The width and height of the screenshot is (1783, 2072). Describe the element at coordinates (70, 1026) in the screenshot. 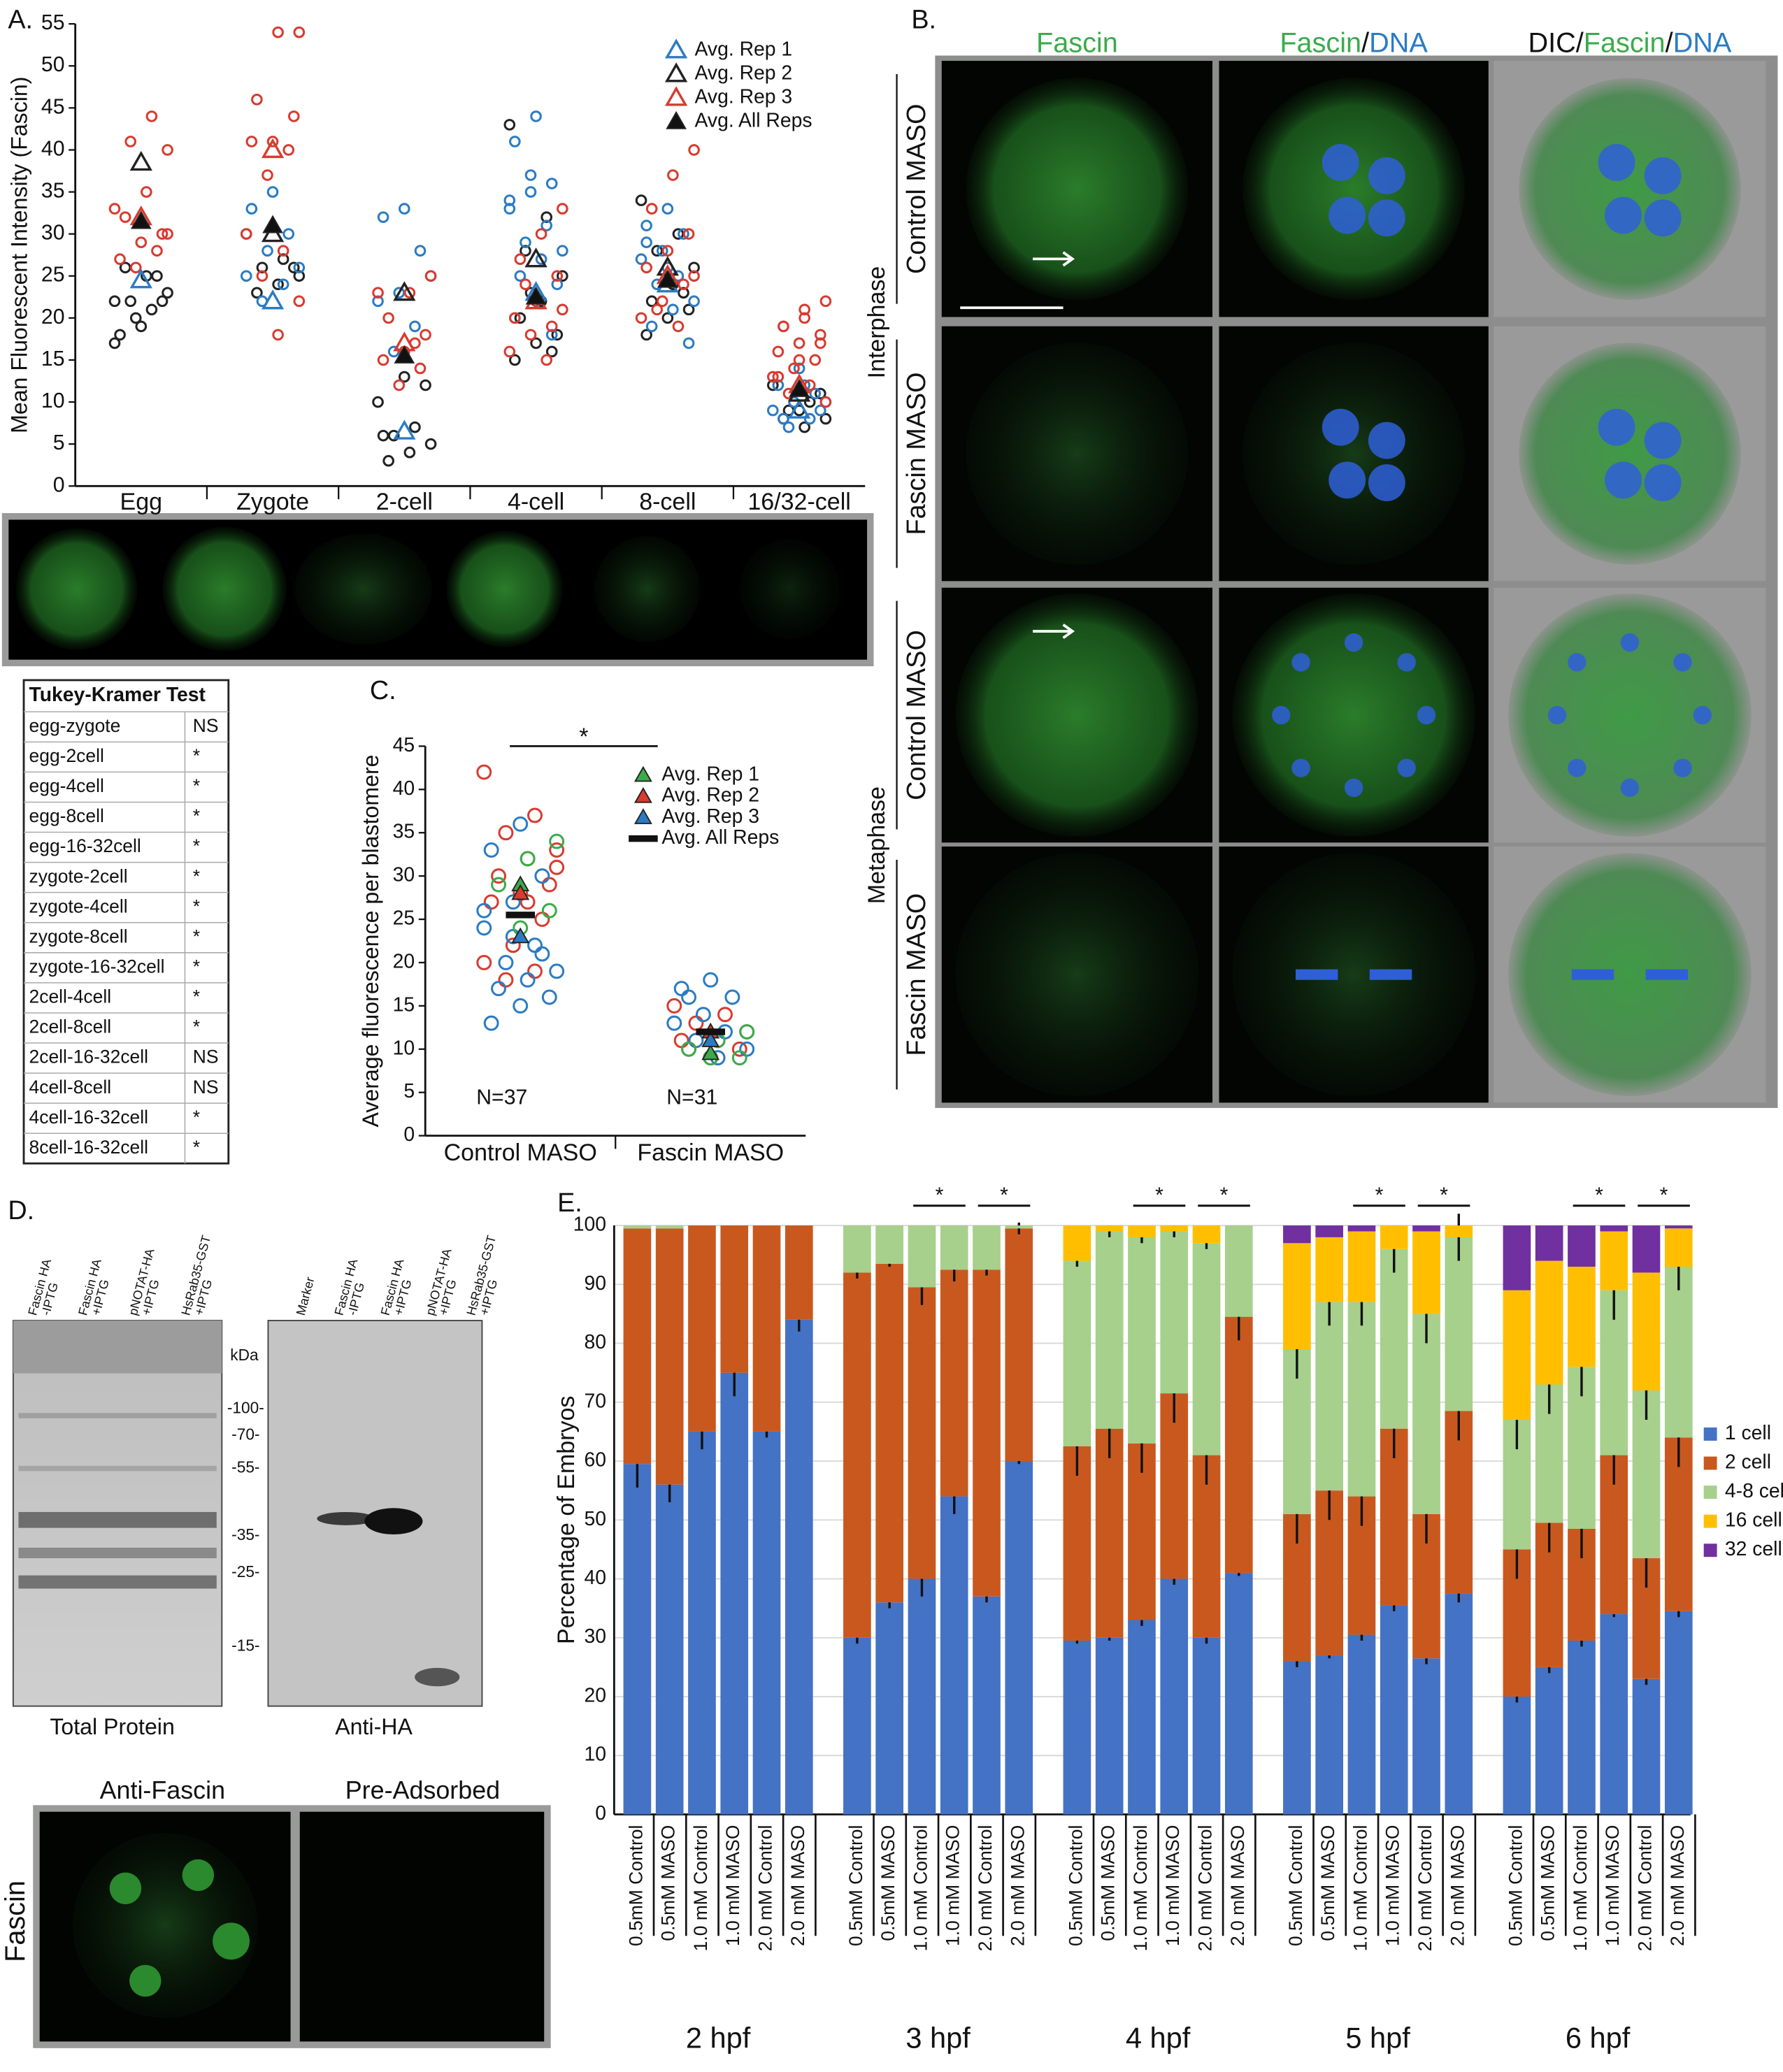

I see `table-cell: 2cell-8cell` at that location.